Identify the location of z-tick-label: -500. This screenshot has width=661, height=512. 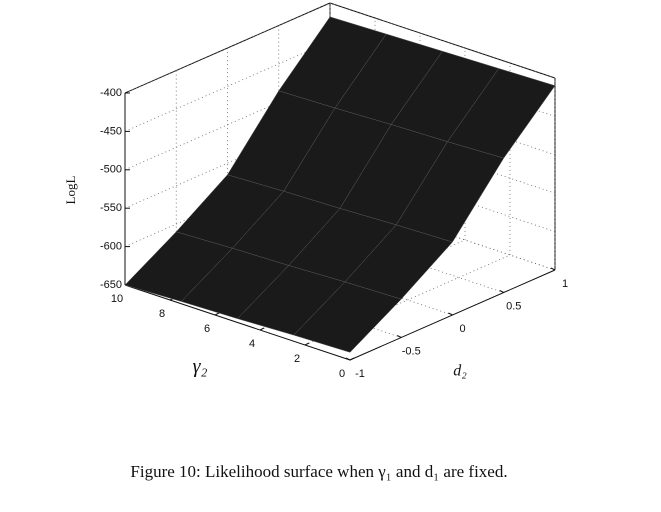
(111, 170).